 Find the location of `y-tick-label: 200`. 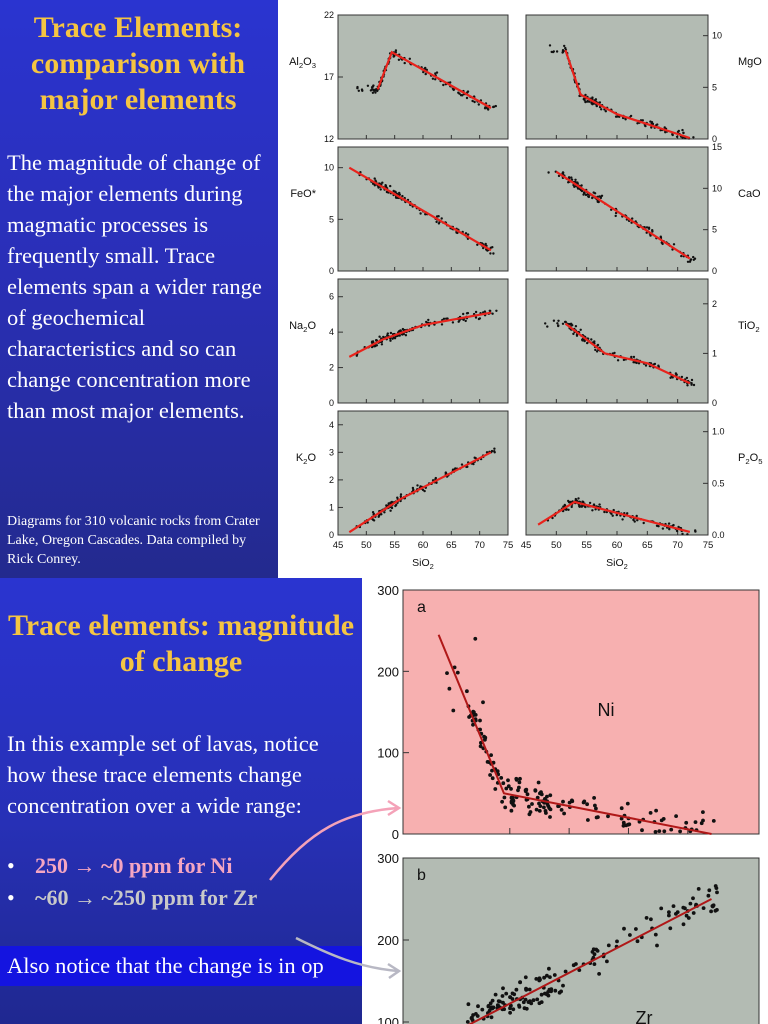

y-tick-label: 200 is located at coordinates (388, 671).